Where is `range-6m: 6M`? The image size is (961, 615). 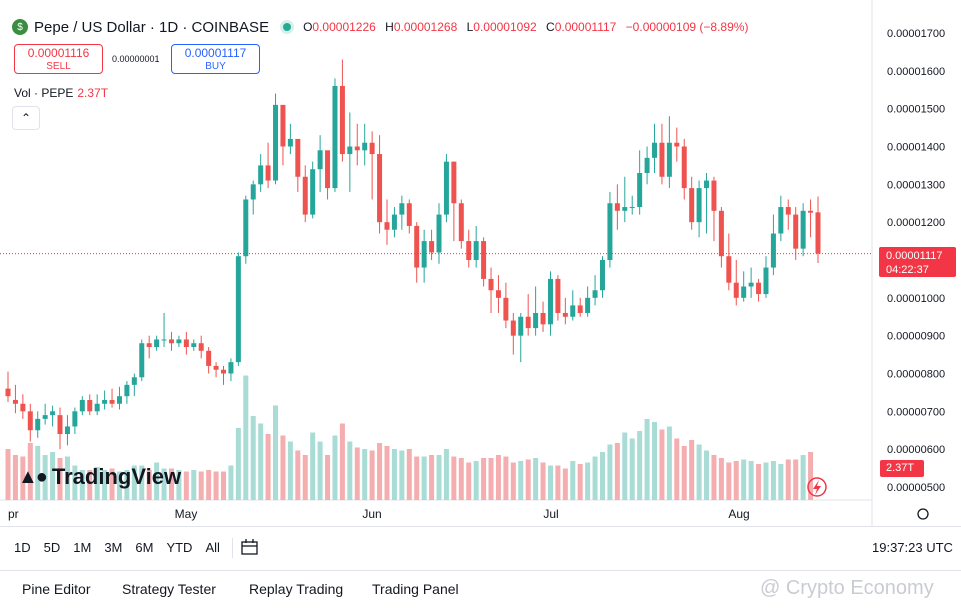 range-6m: 6M is located at coordinates (144, 547).